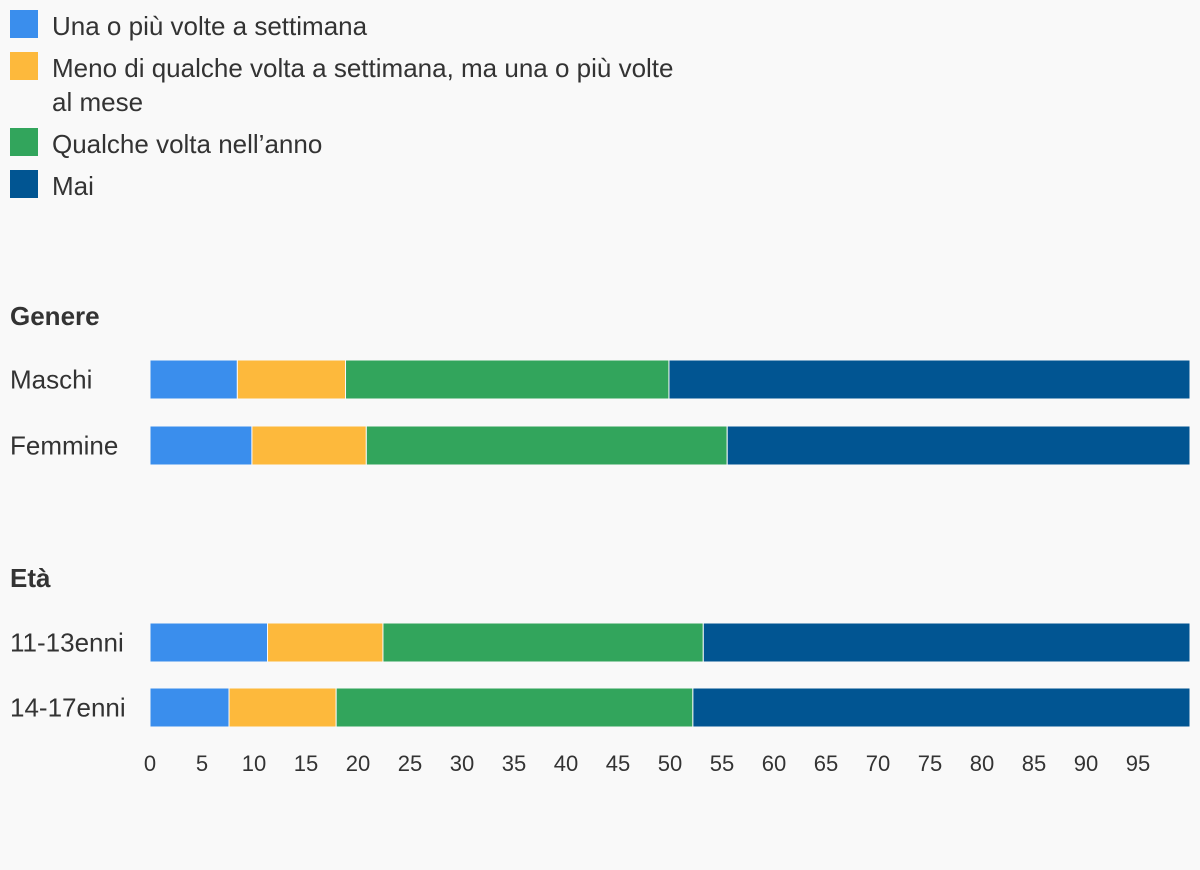 The image size is (1200, 870). I want to click on legend-swatch-yearly, so click(24, 142).